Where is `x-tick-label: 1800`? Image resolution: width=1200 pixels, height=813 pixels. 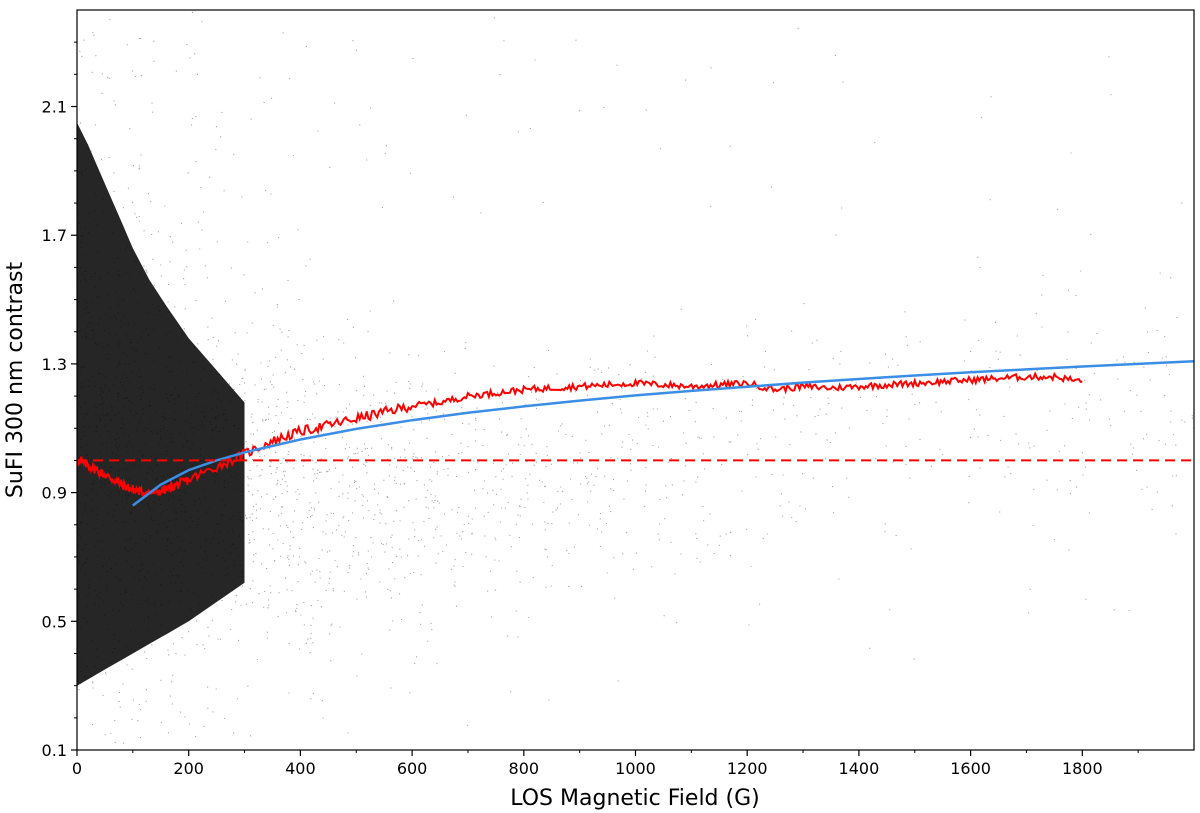 x-tick-label: 1800 is located at coordinates (1082, 768).